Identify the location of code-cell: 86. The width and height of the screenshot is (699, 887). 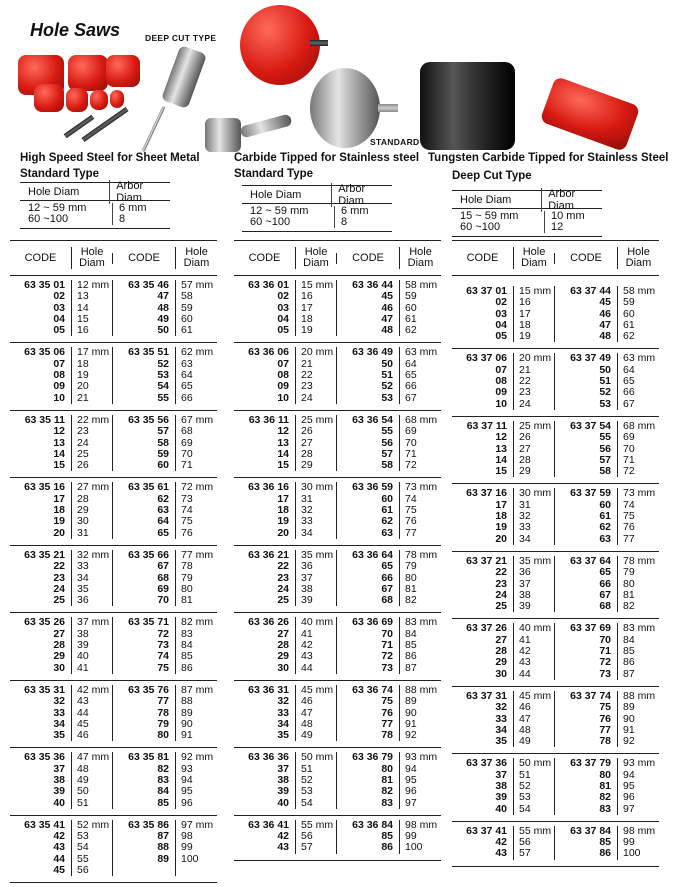
(367, 848).